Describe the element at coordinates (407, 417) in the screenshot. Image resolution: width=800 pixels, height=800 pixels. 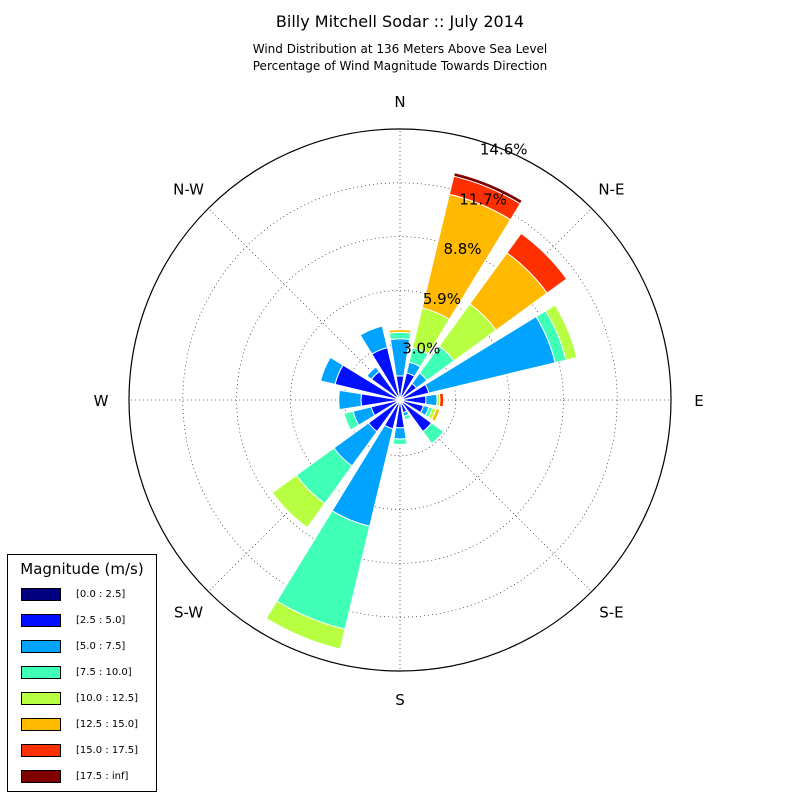
I see `bar-SSE-bin3` at that location.